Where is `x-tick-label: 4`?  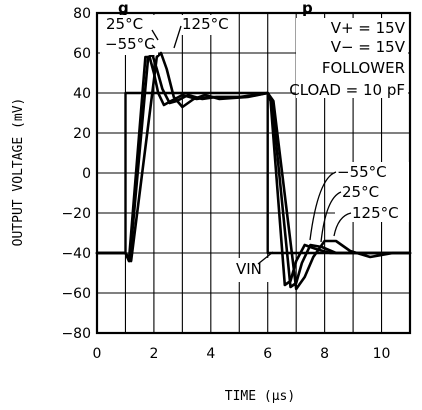
x-tick-label: 4 is located at coordinates (210, 354).